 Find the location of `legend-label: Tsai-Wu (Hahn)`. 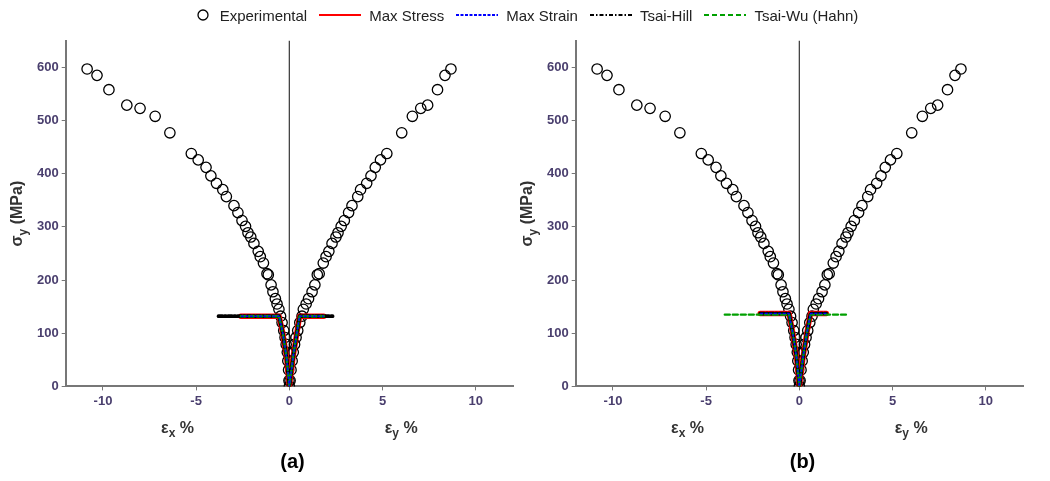

legend-label: Tsai-Wu (Hahn) is located at coordinates (806, 15).